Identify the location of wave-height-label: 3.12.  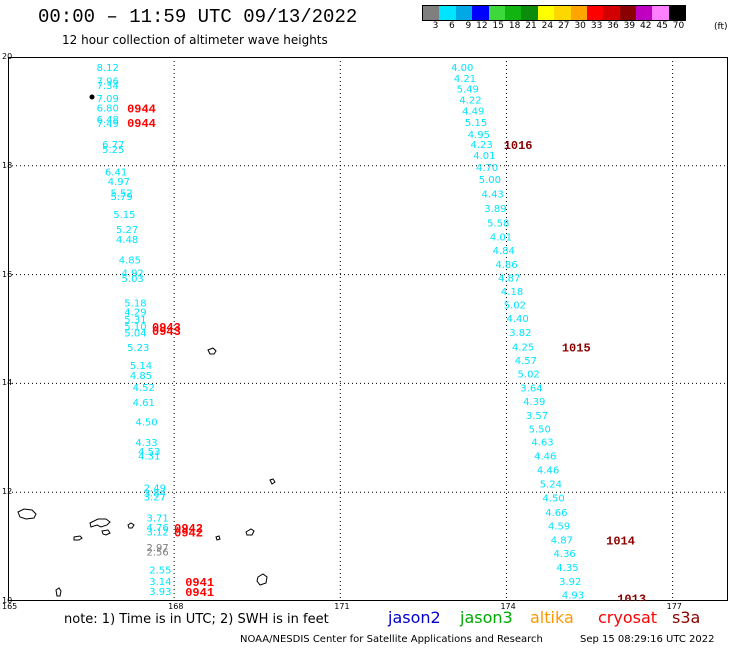
(157, 532).